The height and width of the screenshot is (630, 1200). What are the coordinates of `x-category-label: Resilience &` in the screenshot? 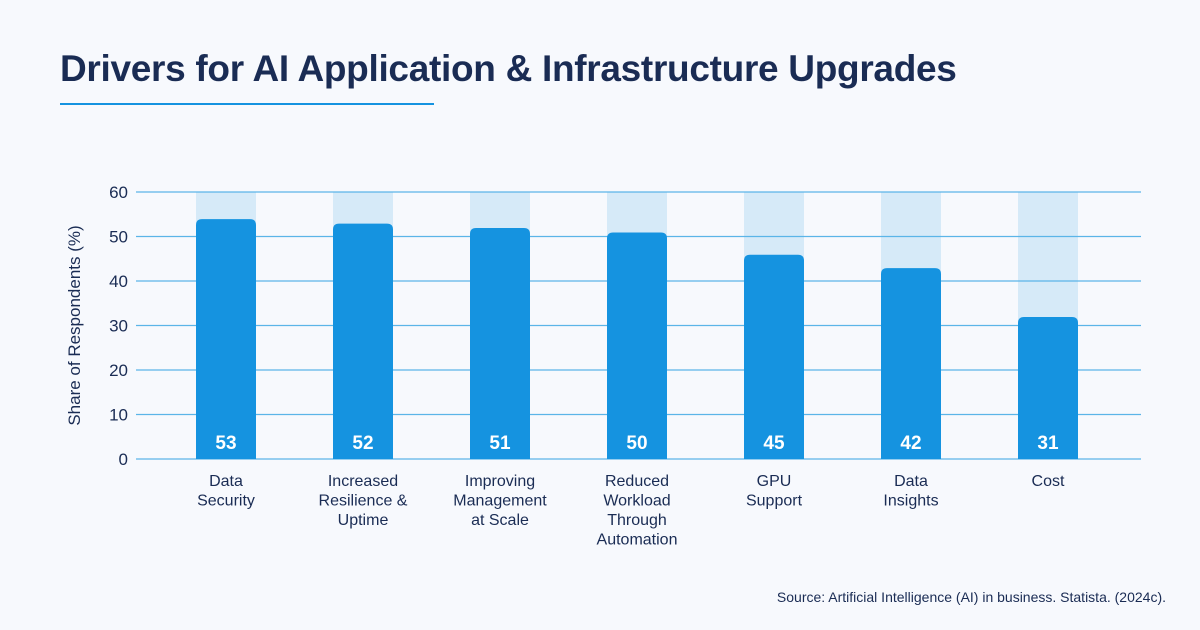 It's located at (363, 501).